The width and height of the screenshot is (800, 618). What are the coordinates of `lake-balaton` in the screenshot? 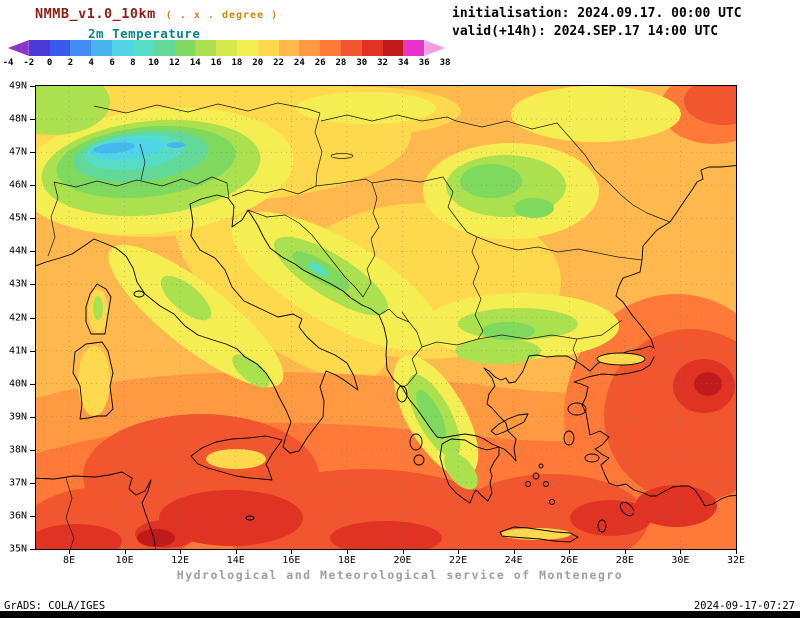 It's located at (342, 156).